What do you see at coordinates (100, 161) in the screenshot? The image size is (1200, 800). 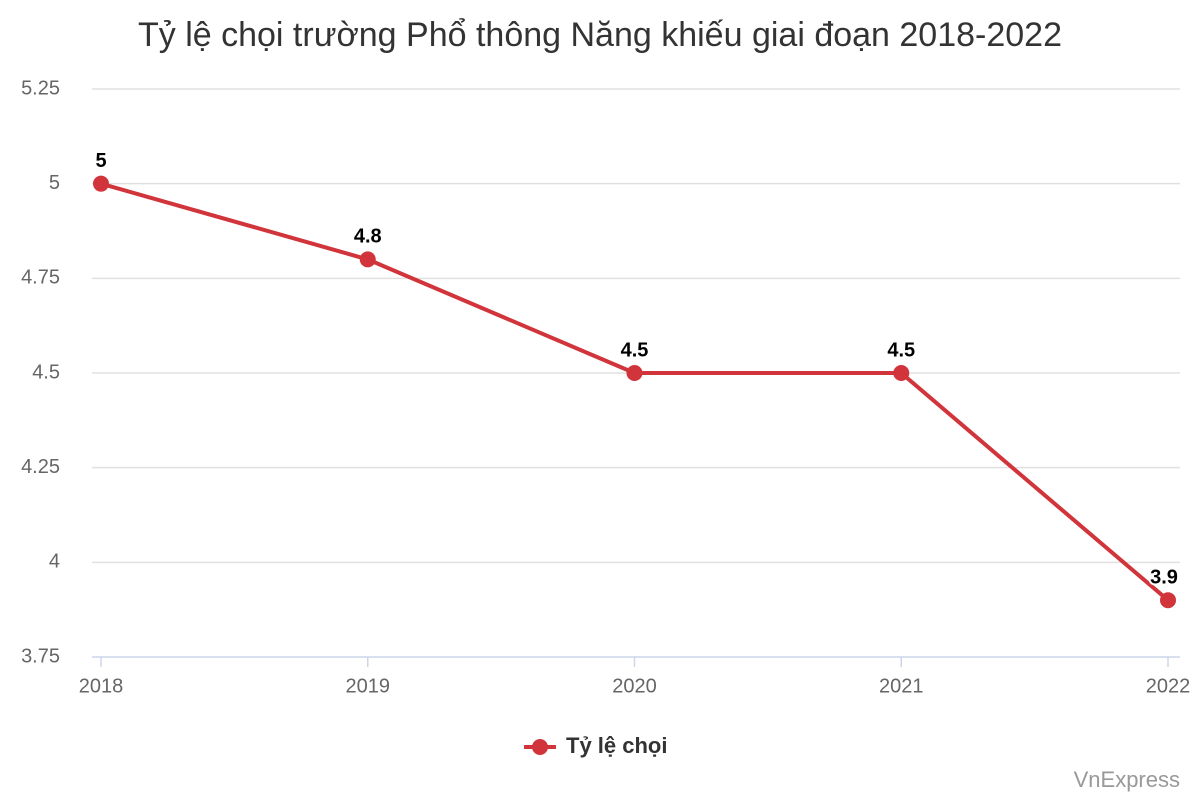 I see `data-label: 5` at bounding box center [100, 161].